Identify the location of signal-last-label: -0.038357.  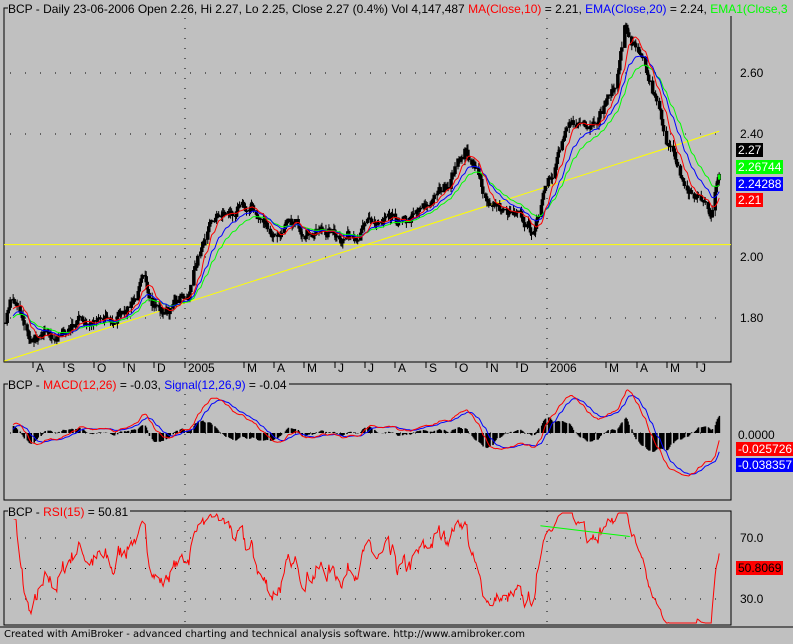
(764, 465).